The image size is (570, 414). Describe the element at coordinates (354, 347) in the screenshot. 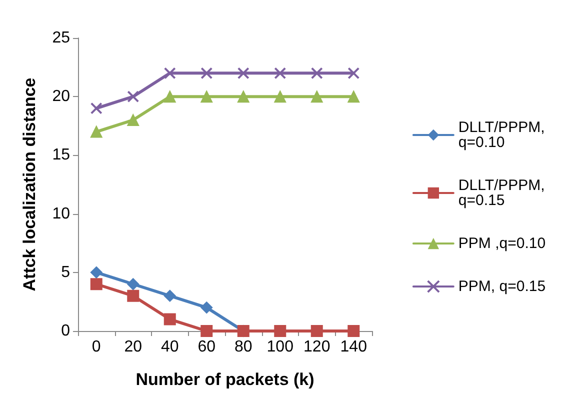

I see `x-tick-label: 140` at that location.